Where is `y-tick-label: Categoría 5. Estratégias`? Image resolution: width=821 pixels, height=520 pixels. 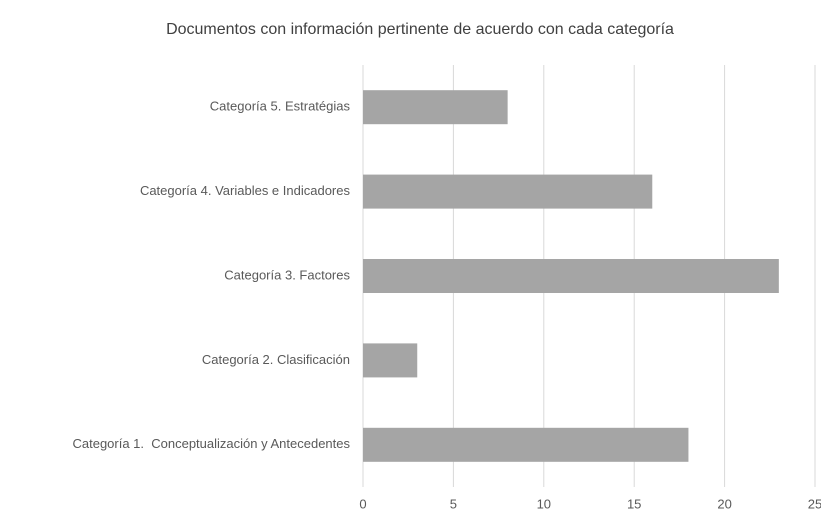
y-tick-label: Categoría 5. Estratégias is located at coordinates (280, 106).